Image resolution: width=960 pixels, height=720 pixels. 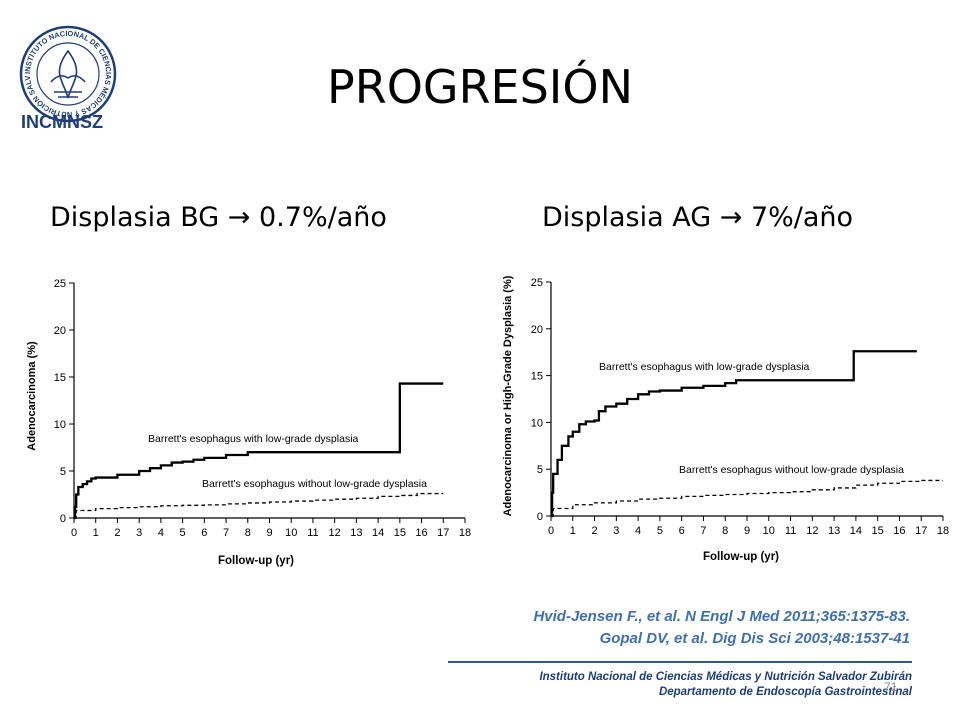 What do you see at coordinates (218, 217) in the screenshot?
I see `subtitle-low-grade: Displasia BG → 0.7%/año` at bounding box center [218, 217].